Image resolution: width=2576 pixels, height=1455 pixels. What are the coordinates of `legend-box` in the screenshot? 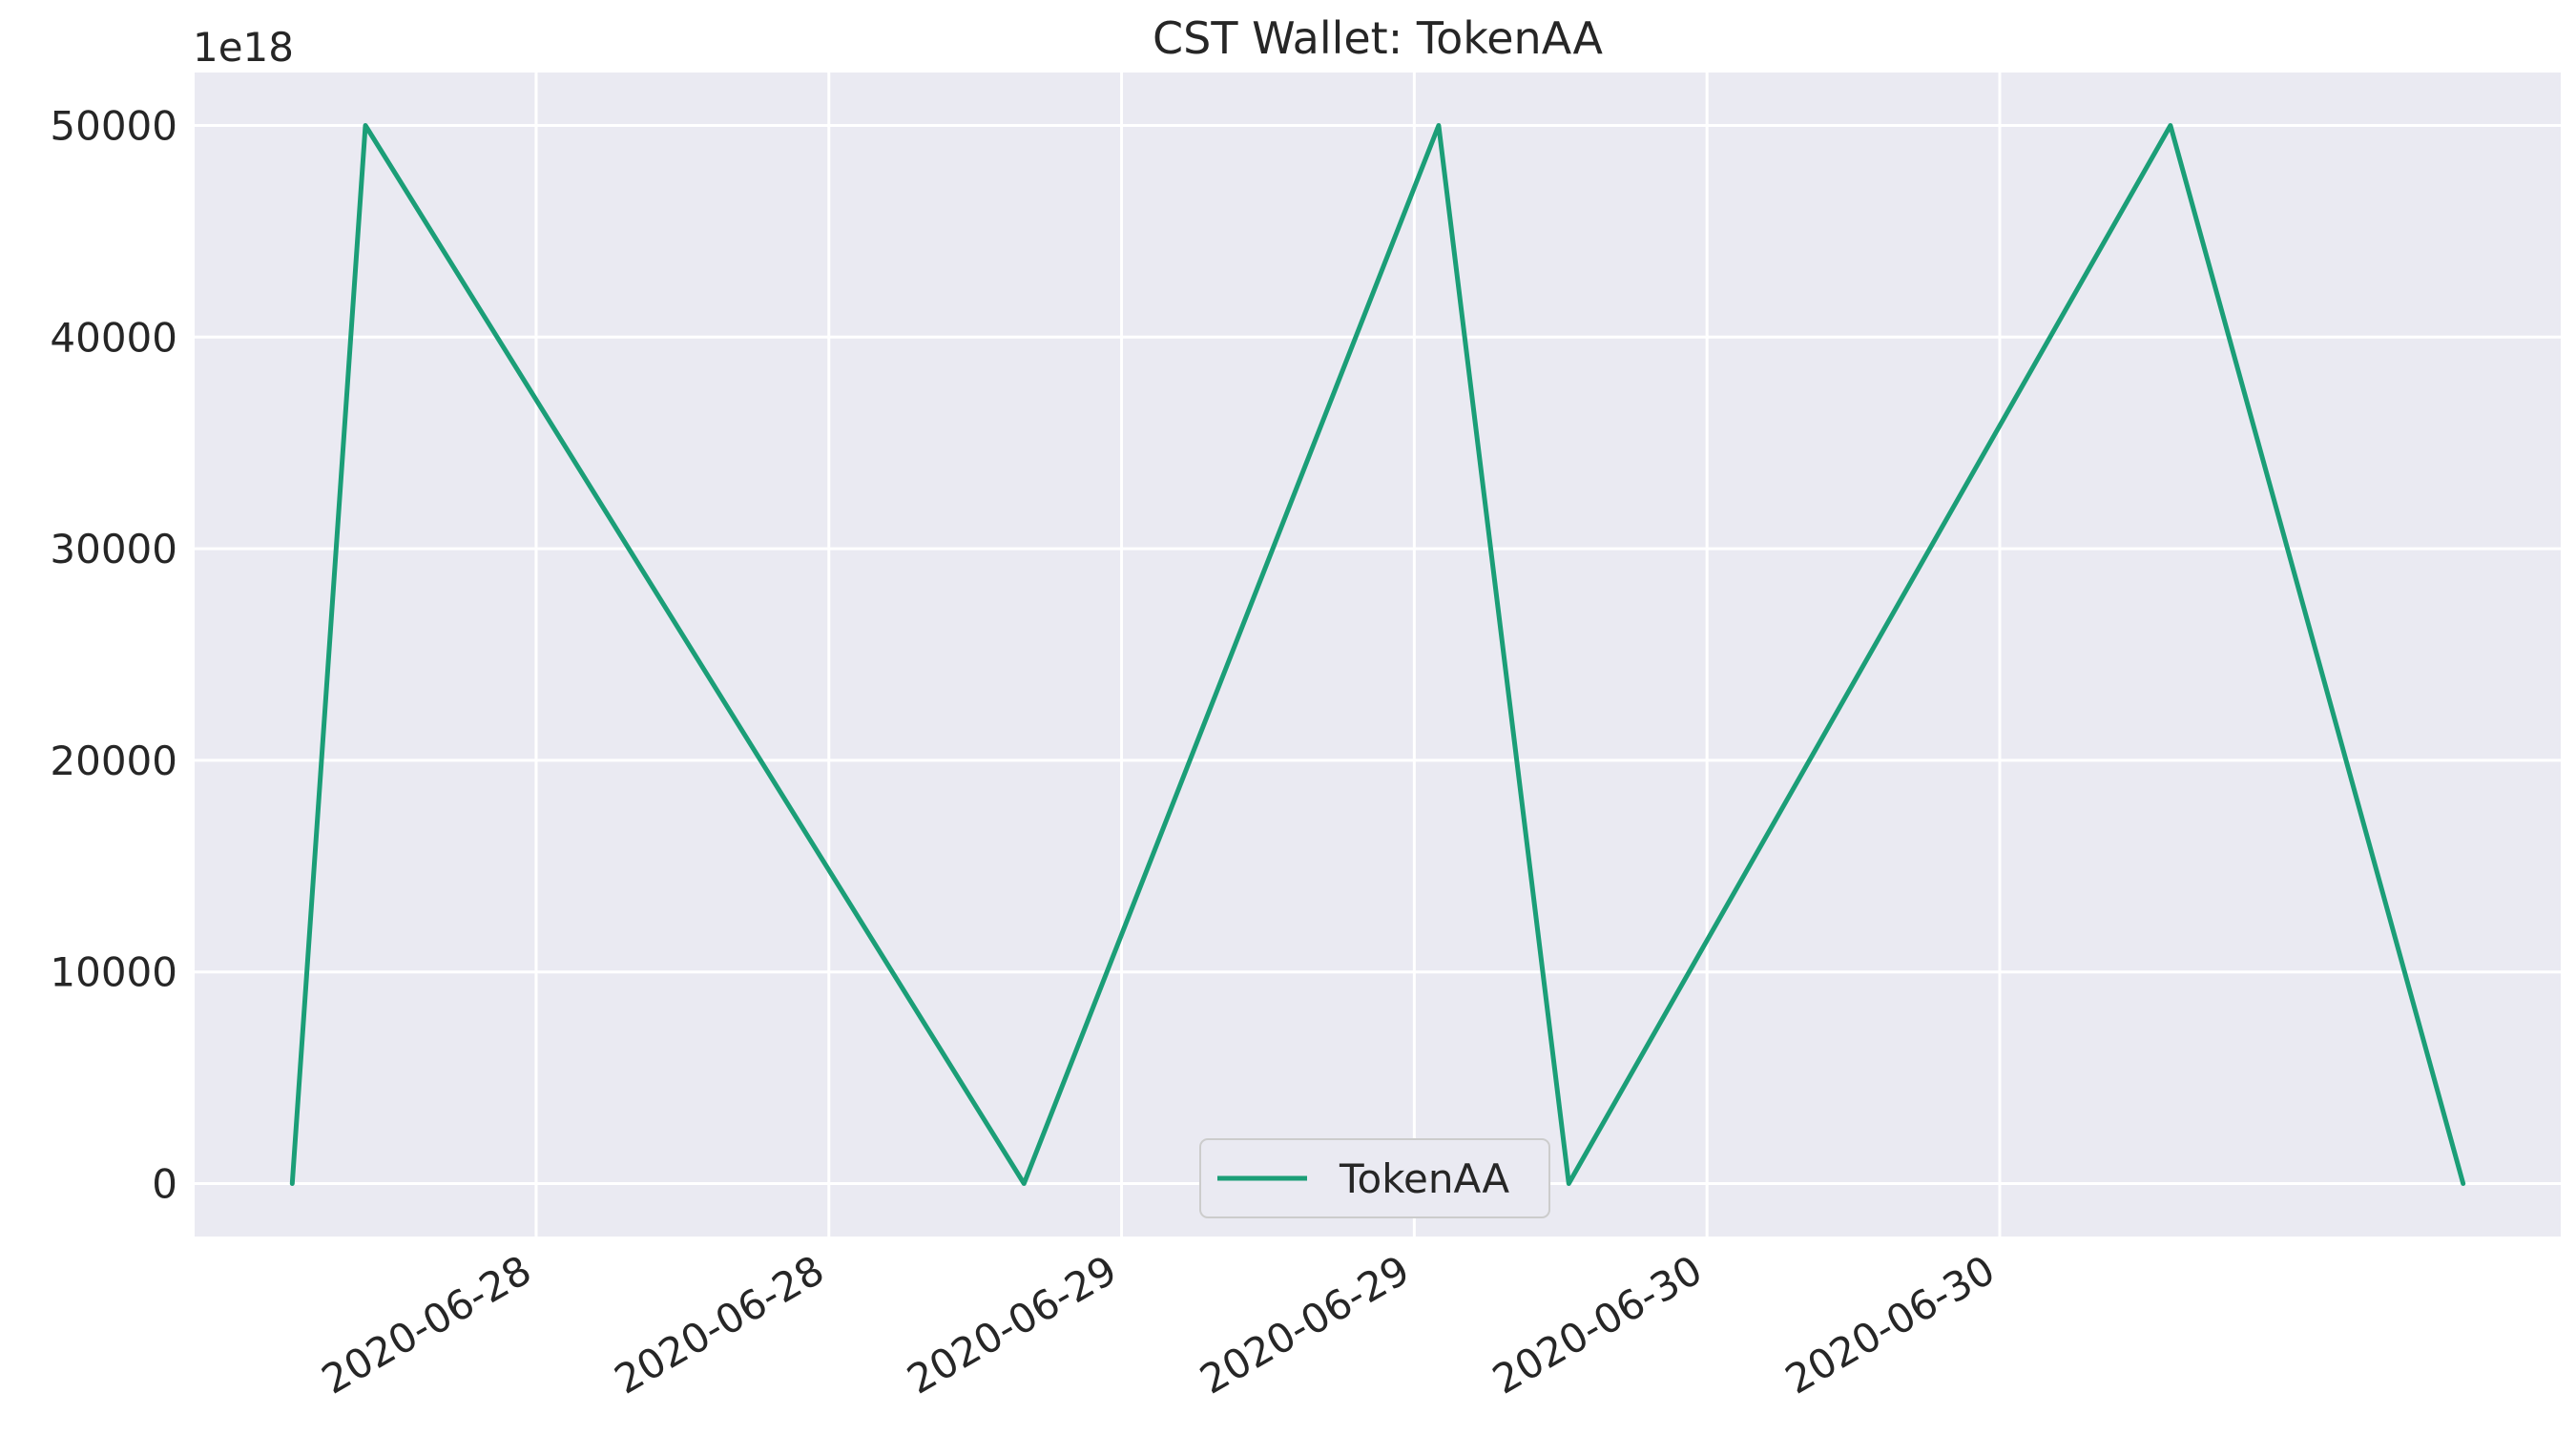 It's located at (1374, 1178).